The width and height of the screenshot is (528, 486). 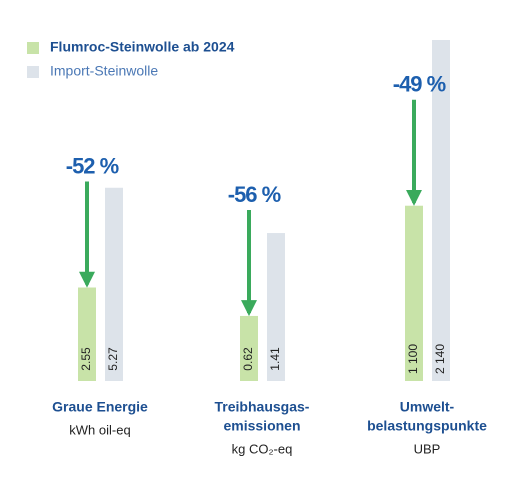 What do you see at coordinates (419, 84) in the screenshot?
I see `annotation: -49 %` at bounding box center [419, 84].